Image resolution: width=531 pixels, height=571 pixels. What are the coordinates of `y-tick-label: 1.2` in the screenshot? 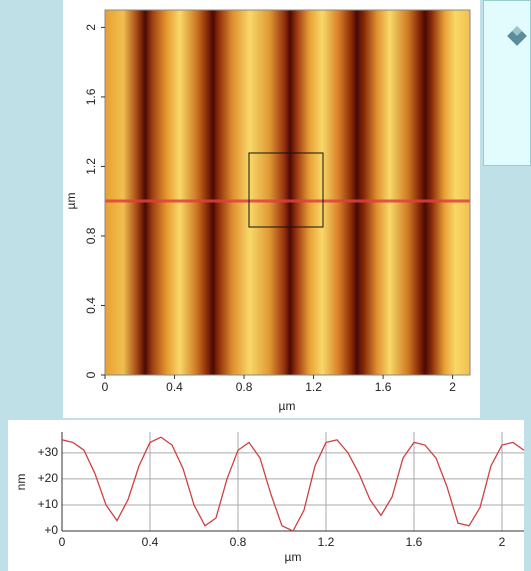 It's located at (91, 166).